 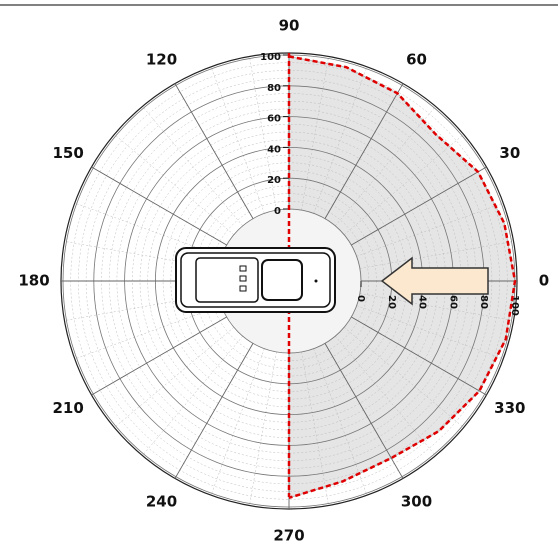 I want to click on theta-tick-label: 30, so click(x=509, y=153).